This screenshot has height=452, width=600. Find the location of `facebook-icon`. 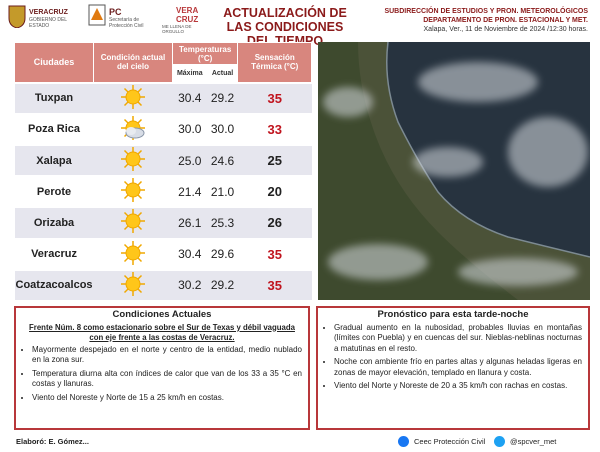

facebook-icon is located at coordinates (403, 441).